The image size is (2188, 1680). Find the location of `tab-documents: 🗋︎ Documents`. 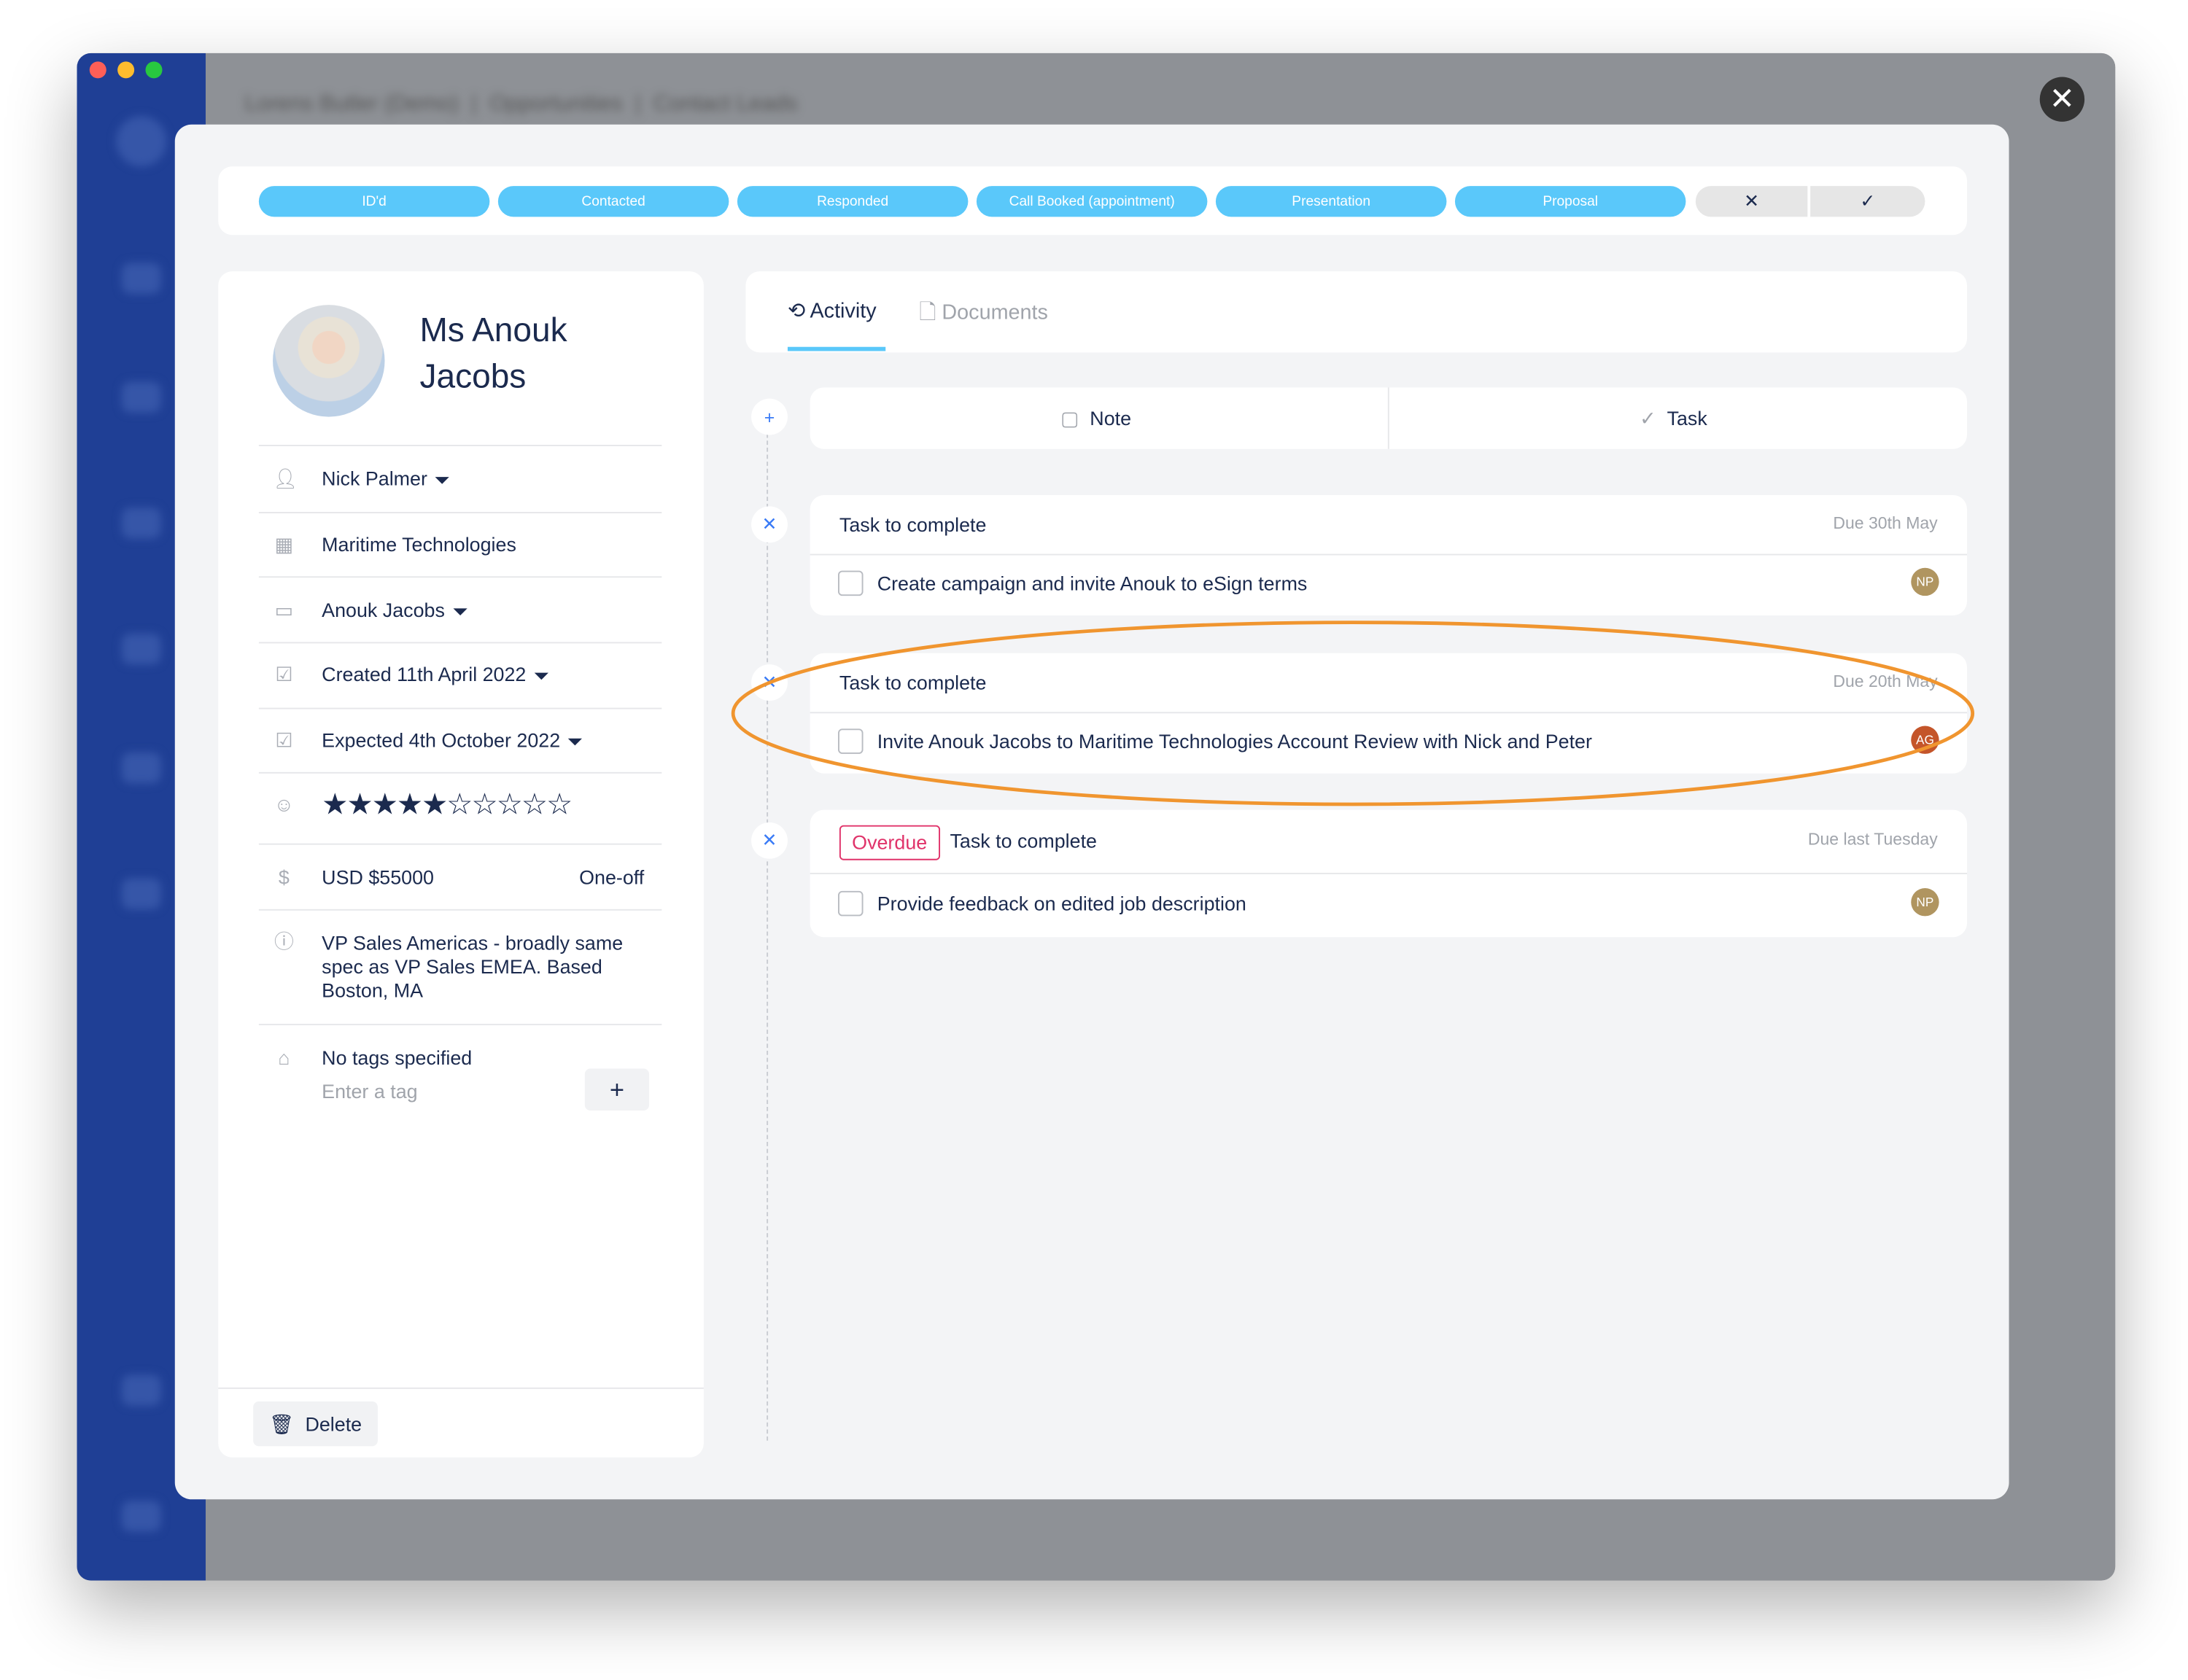

tab-documents: 🗋︎ Documents is located at coordinates (983, 312).